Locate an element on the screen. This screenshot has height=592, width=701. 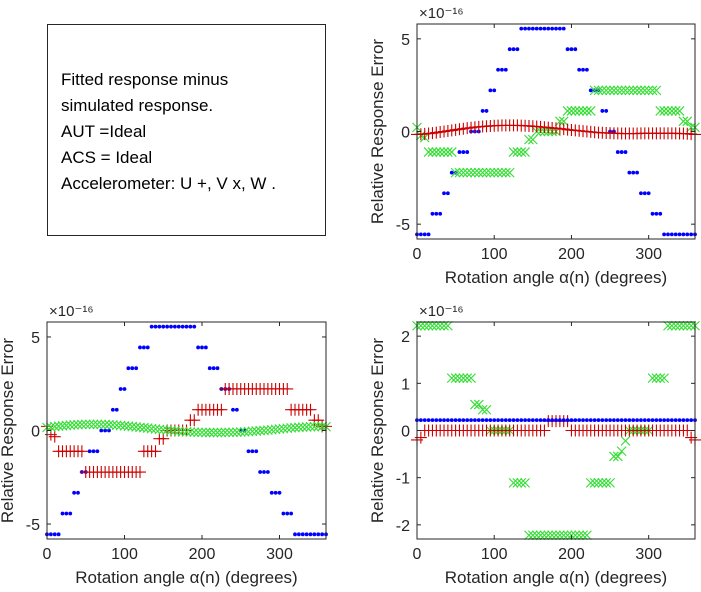
y-tick-label: -1 is located at coordinates (403, 479).